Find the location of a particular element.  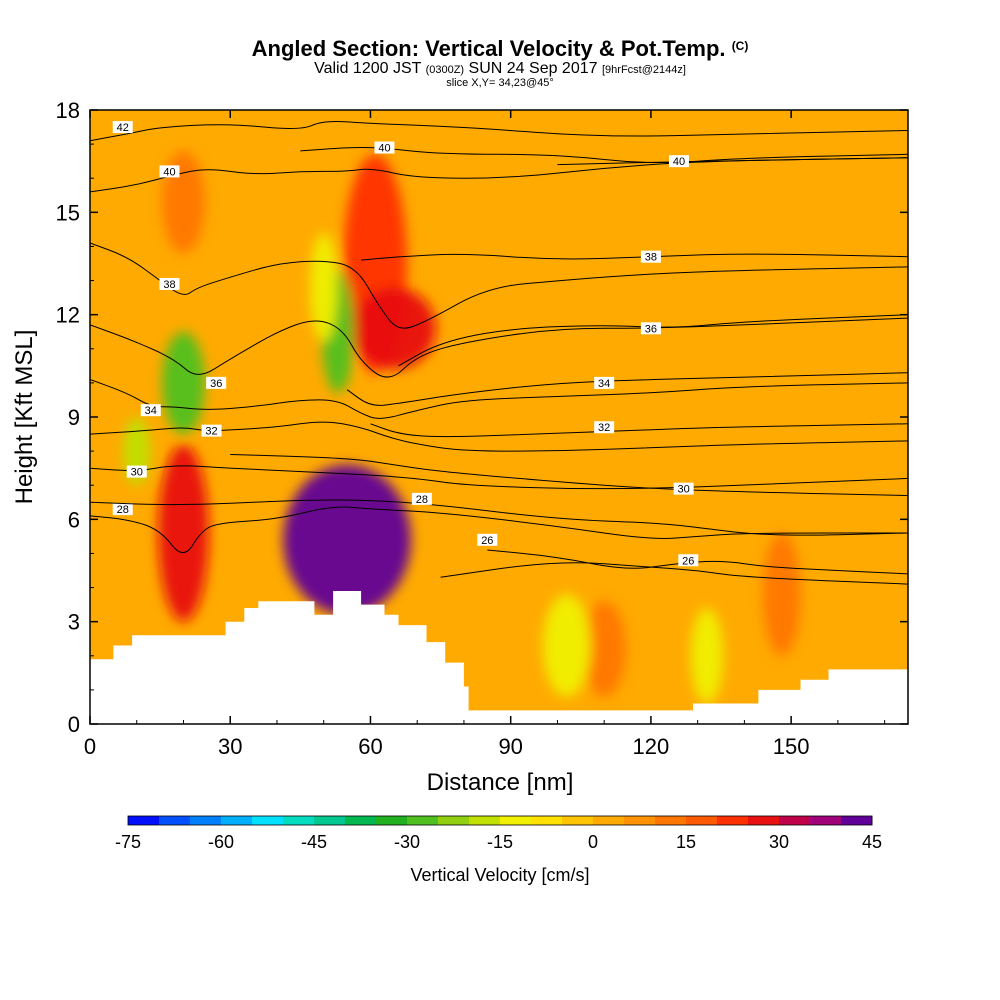

contour-label: 36 is located at coordinates (216, 384).